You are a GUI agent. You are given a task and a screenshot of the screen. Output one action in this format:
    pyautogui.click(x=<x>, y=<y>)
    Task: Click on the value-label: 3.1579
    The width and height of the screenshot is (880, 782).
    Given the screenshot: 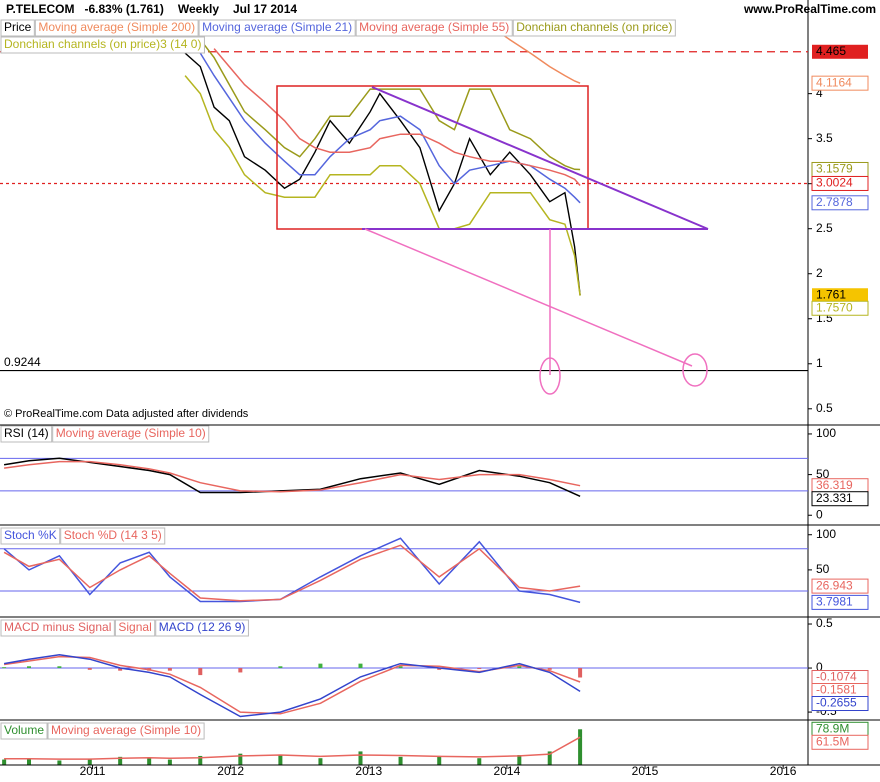 What is the action you would take?
    pyautogui.click(x=834, y=169)
    